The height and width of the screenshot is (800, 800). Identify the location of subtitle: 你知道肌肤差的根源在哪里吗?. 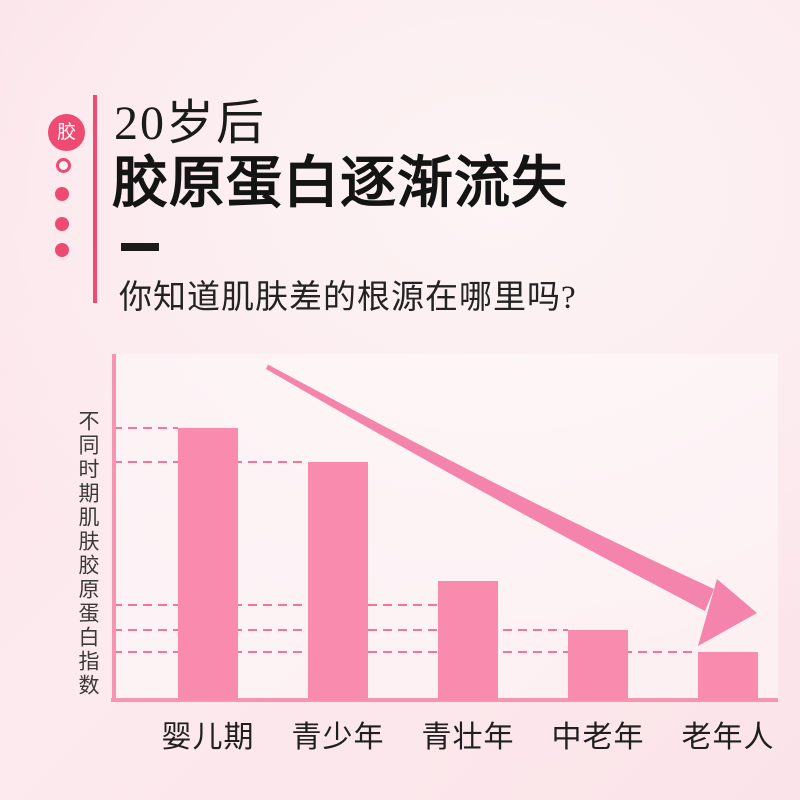
(348, 298).